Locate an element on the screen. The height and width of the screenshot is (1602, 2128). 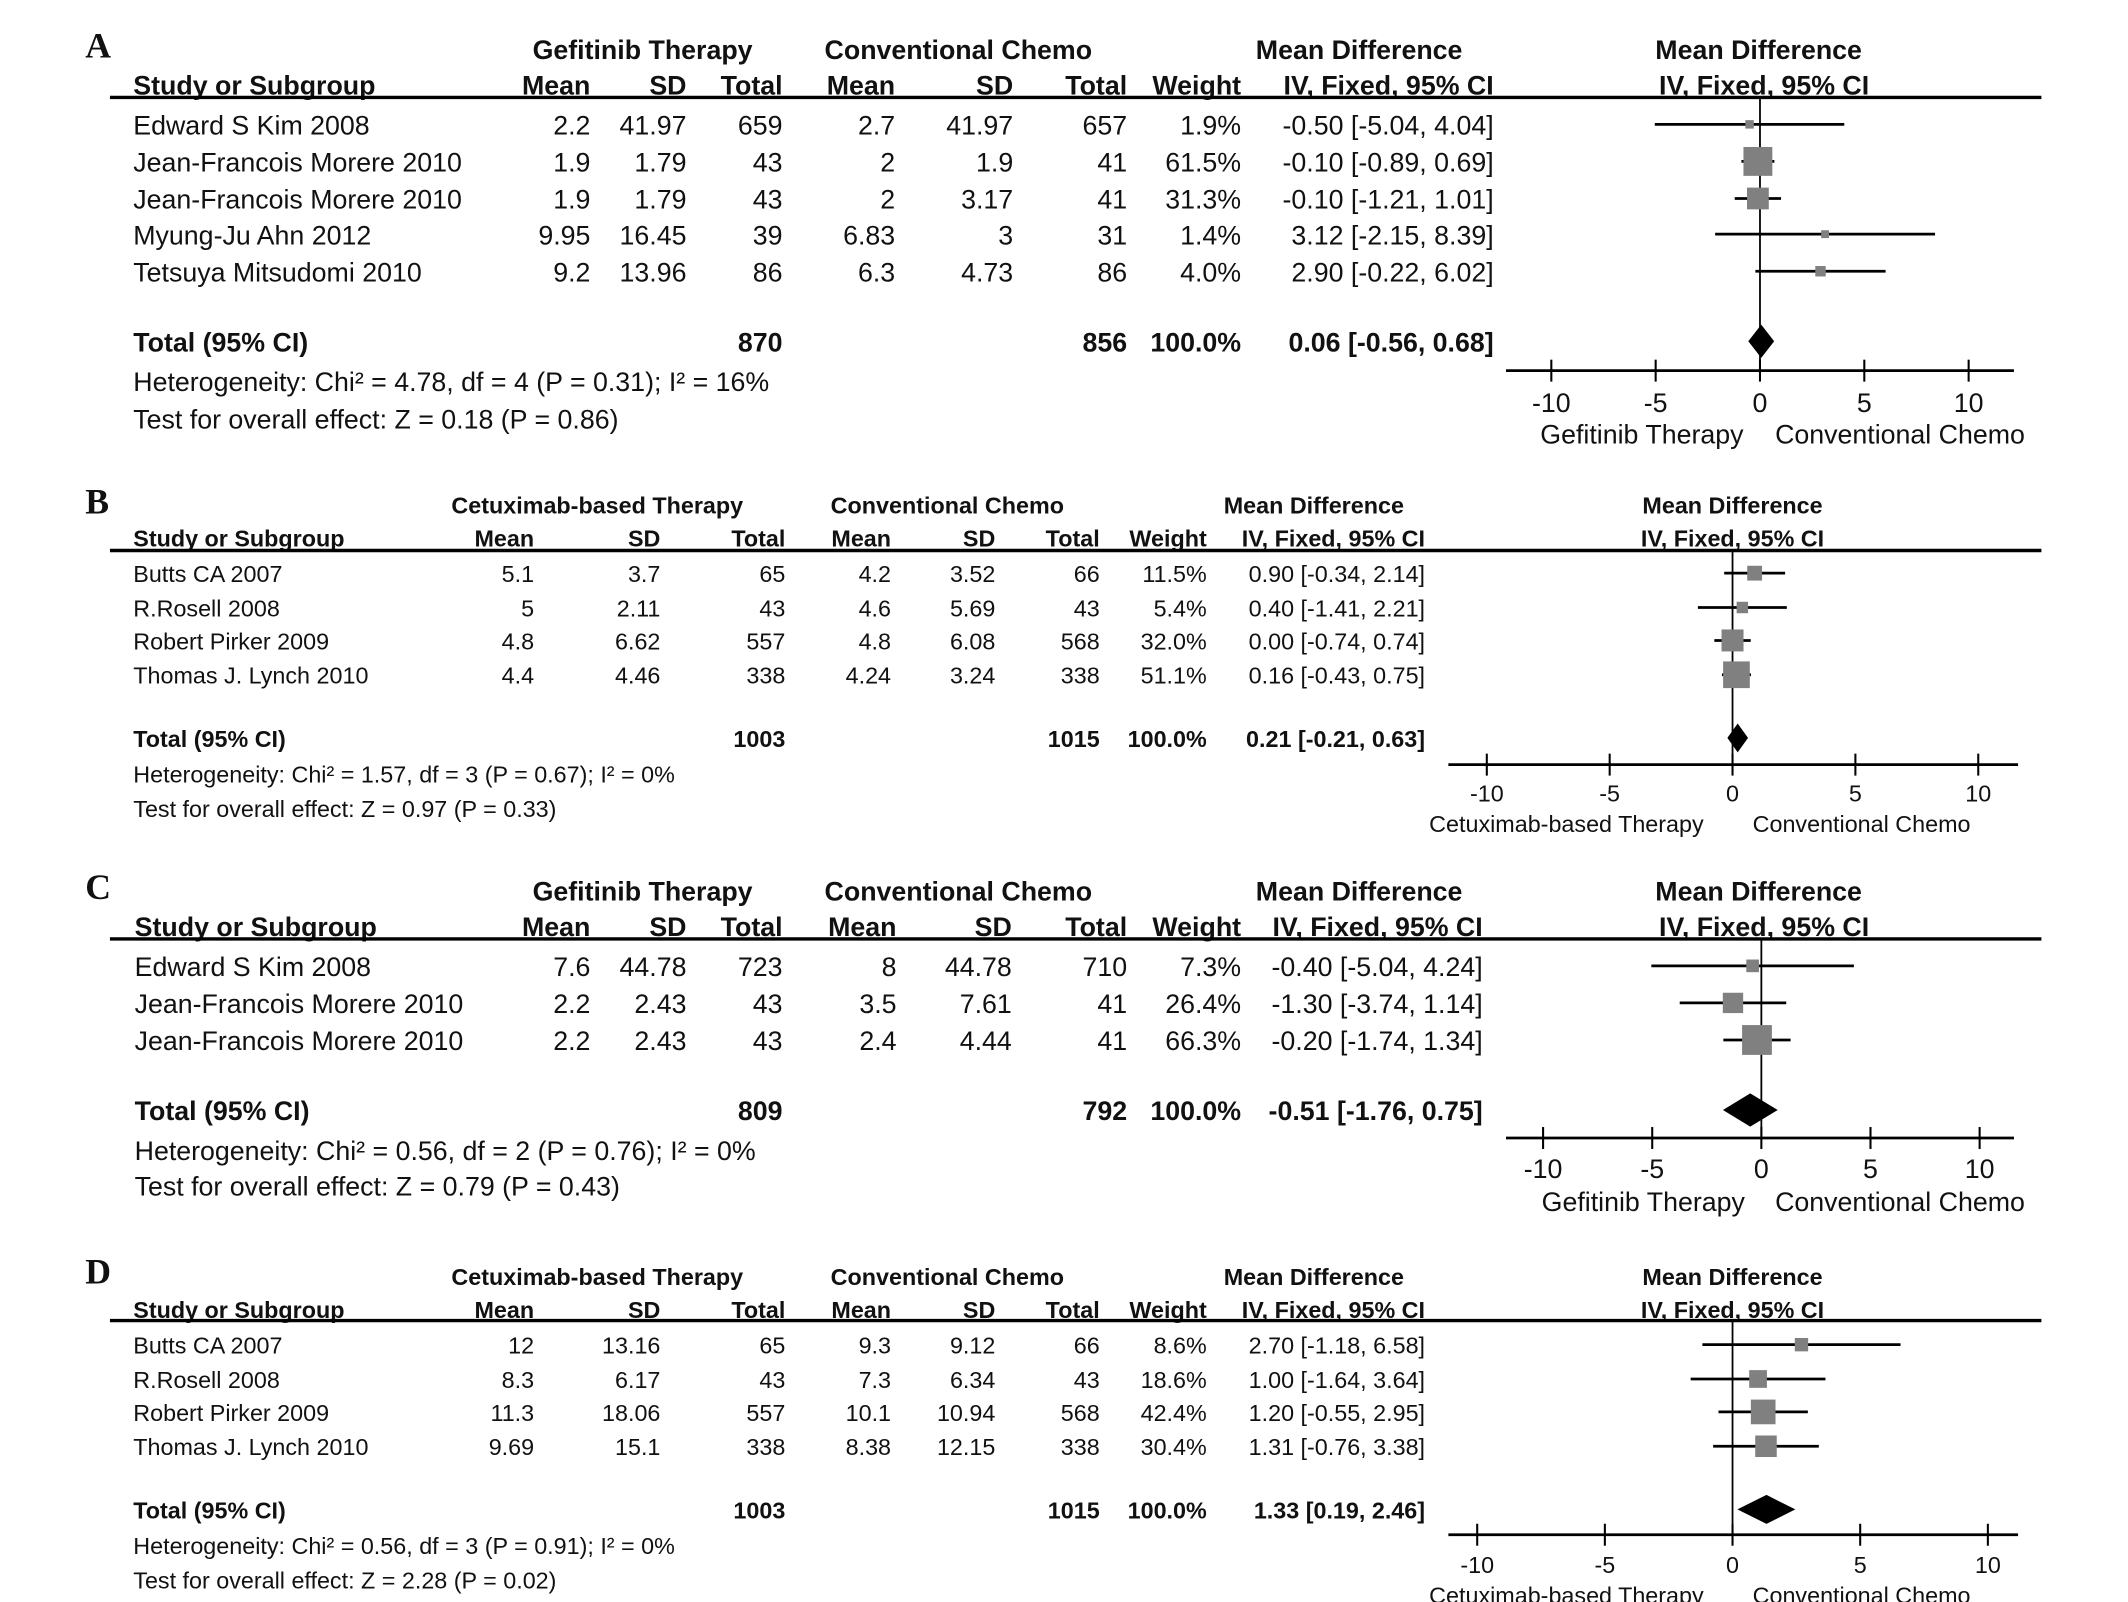
cell-n2: 710 is located at coordinates (1105, 967).